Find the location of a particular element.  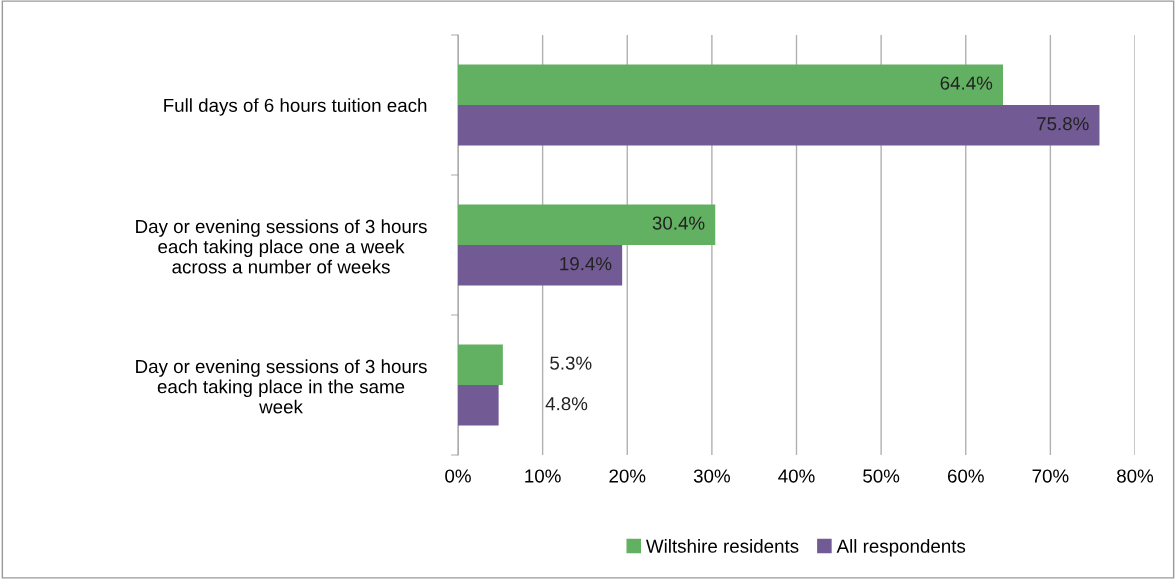

x-tick-label: 70% is located at coordinates (1050, 476).